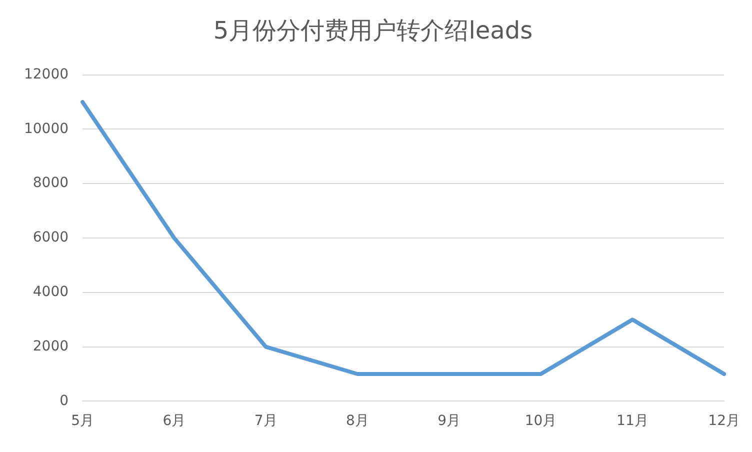 The width and height of the screenshot is (752, 452). I want to click on chart-title: 5月份分付费用户转介绍leads, so click(373, 30).